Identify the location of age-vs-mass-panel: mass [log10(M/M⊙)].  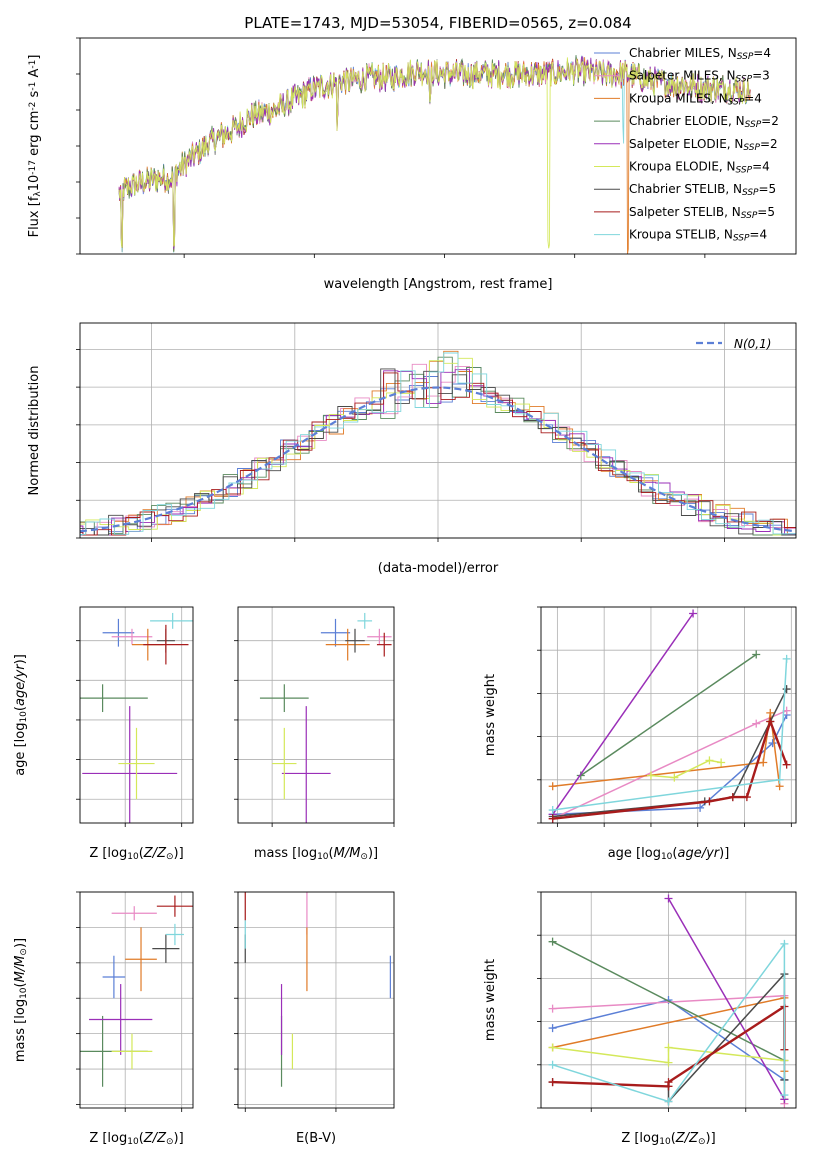
(314, 734).